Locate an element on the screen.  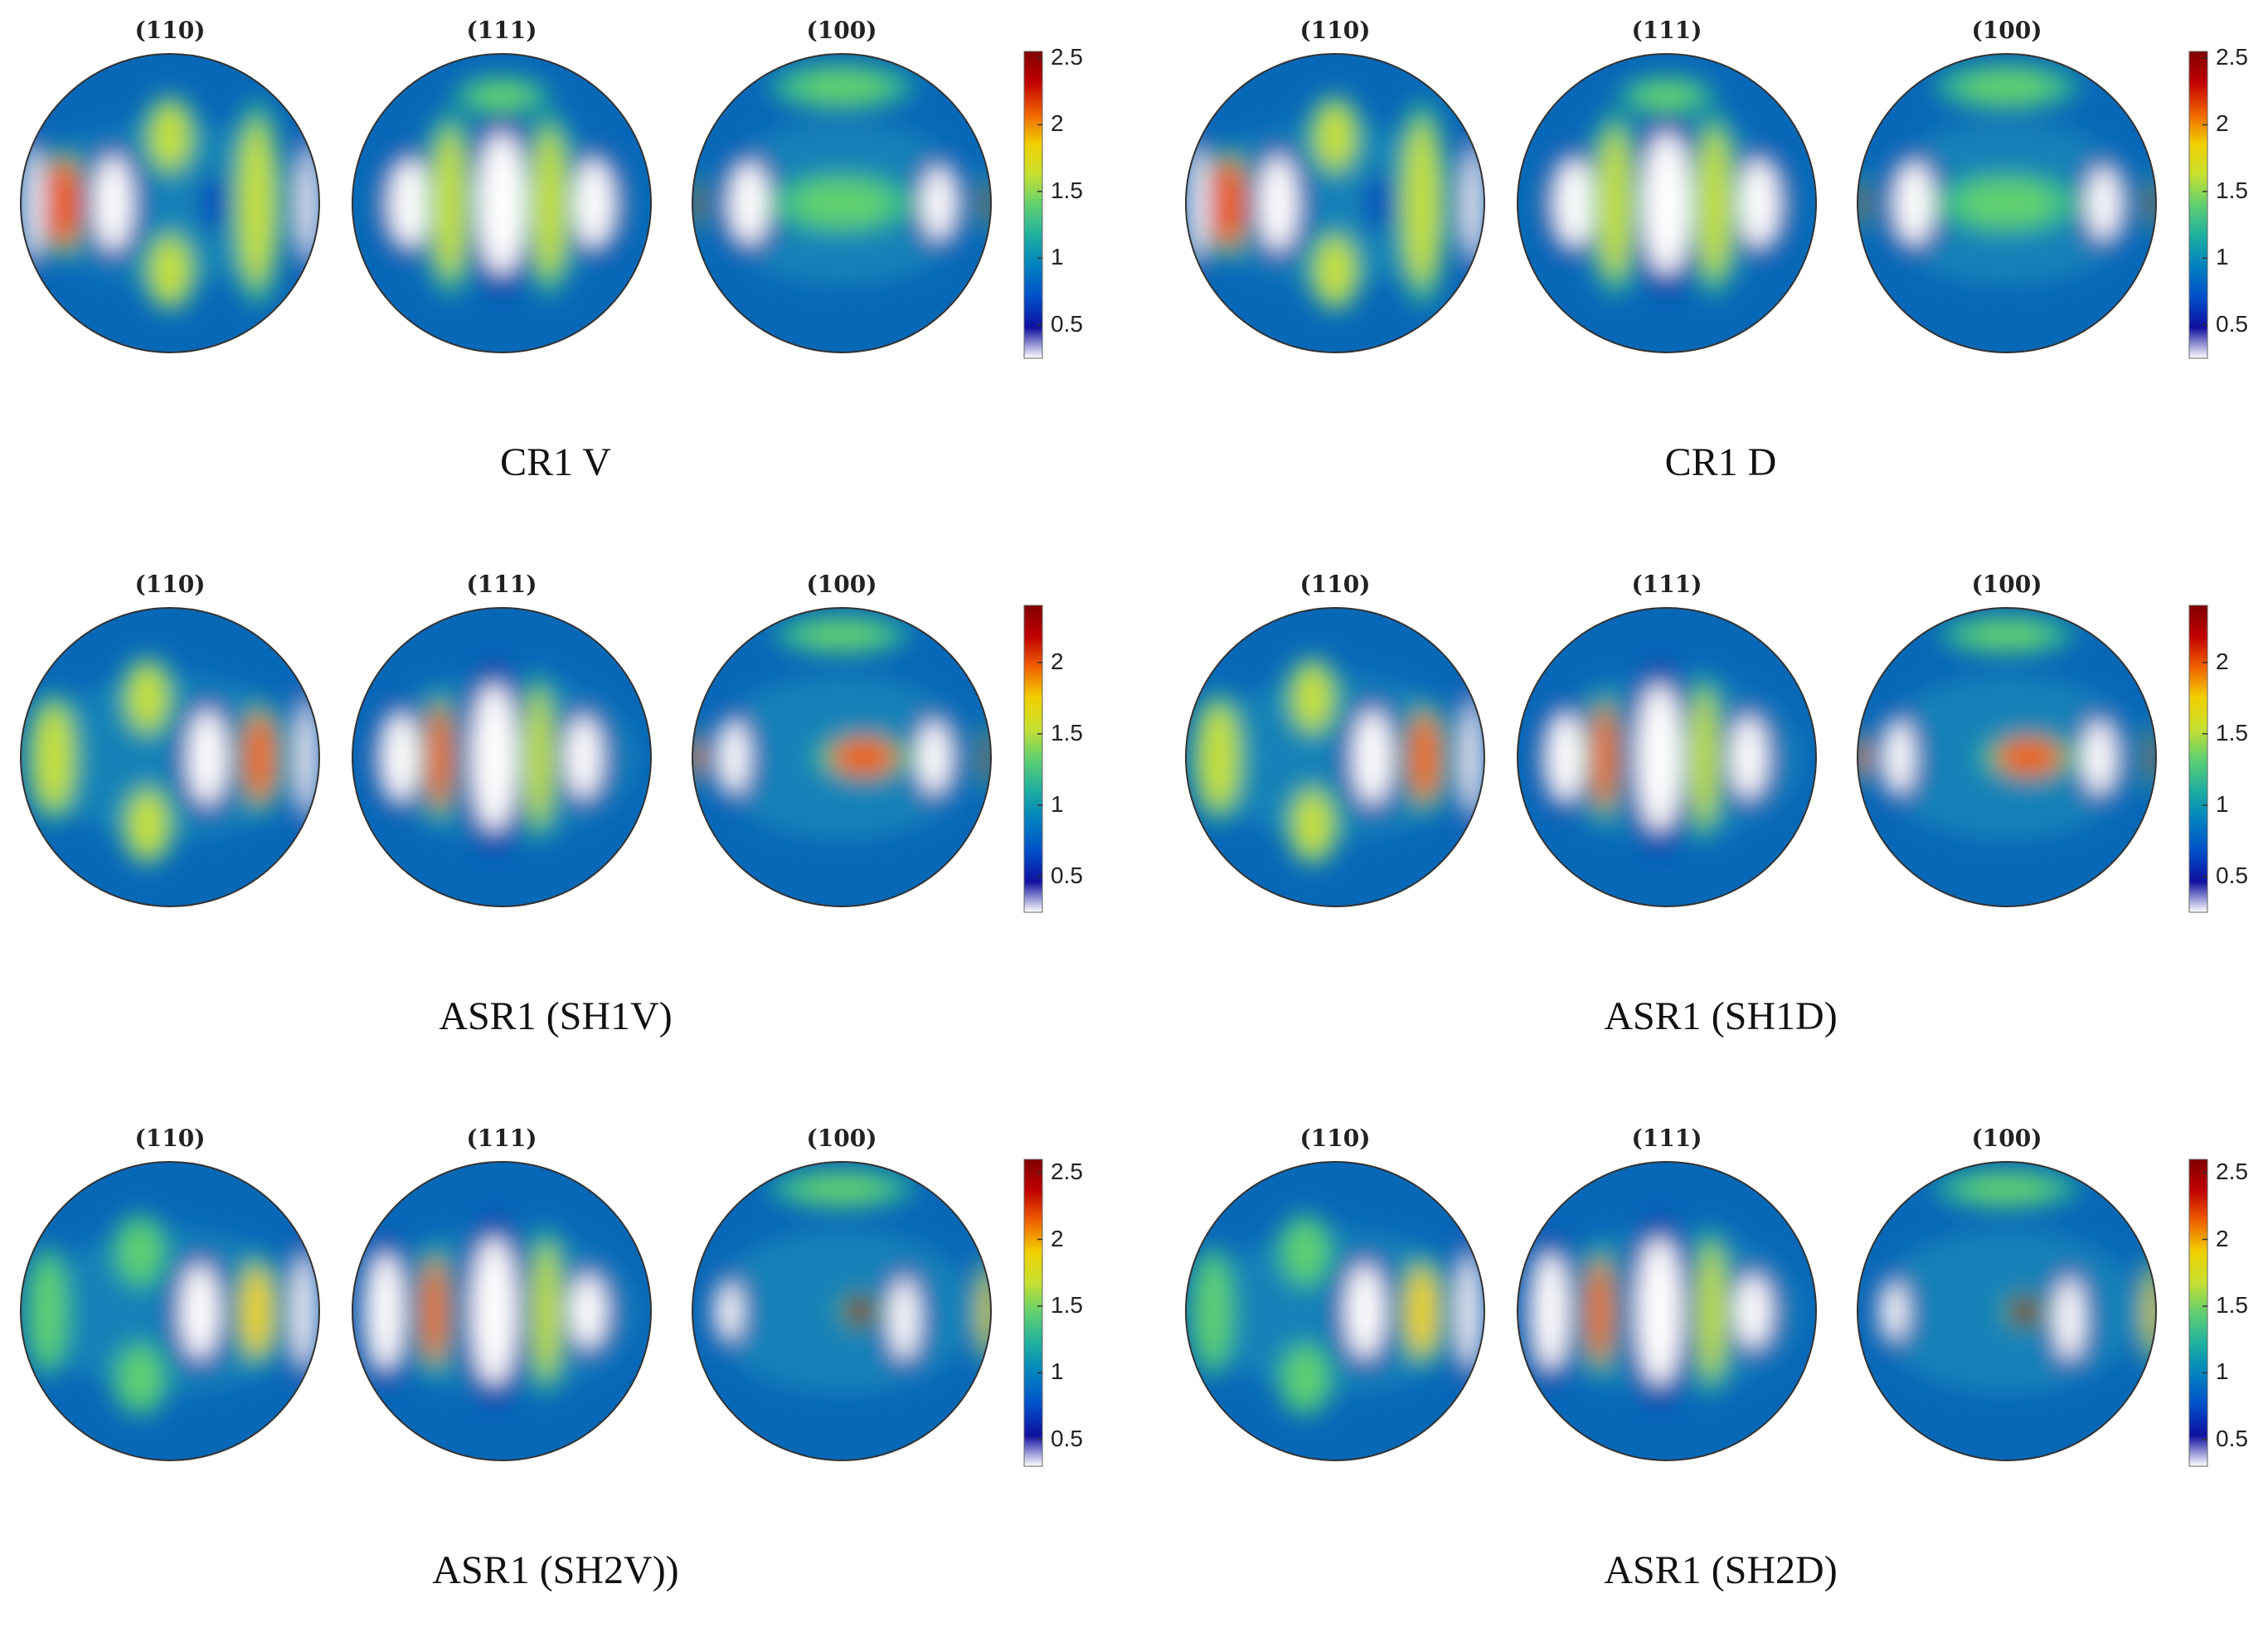
panel-caption: CR1 V is located at coordinates (555, 462).